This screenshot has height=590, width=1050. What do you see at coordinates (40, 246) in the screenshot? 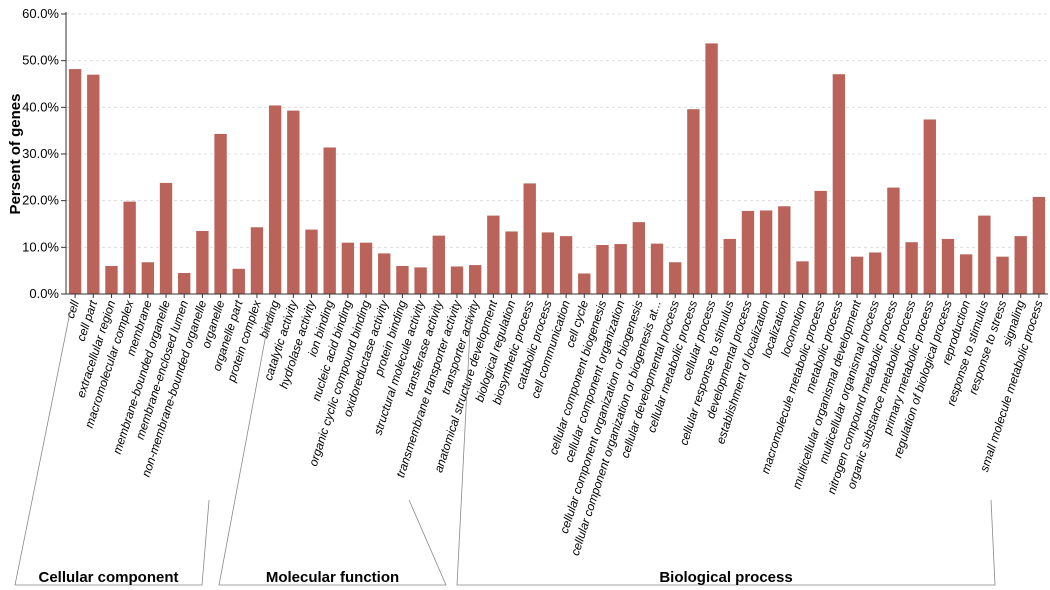
I see `y-tick-label: 10.0%` at bounding box center [40, 246].